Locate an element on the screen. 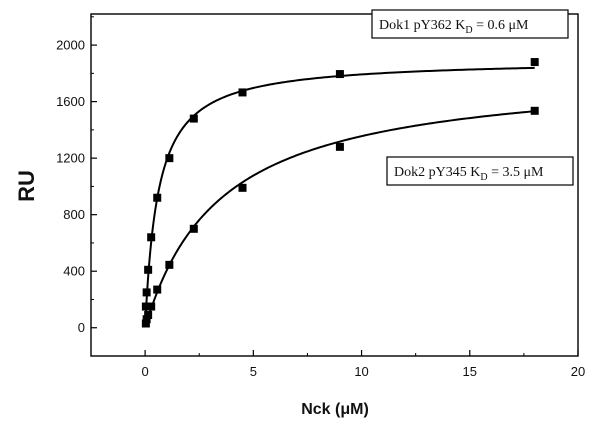  y-tick-label: 800 is located at coordinates (74, 214).